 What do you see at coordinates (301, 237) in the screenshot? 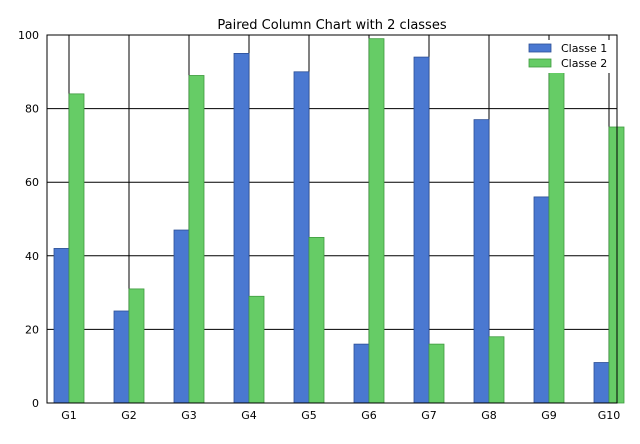
I see `bar-classe-1-g5` at bounding box center [301, 237].